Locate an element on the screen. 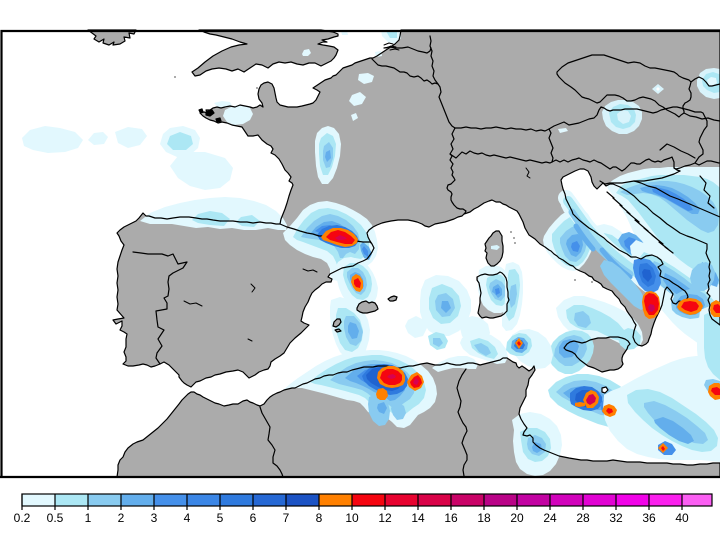 Image resolution: width=720 pixels, height=540 pixels. svg-text: 0.2 is located at coordinates (22, 518).